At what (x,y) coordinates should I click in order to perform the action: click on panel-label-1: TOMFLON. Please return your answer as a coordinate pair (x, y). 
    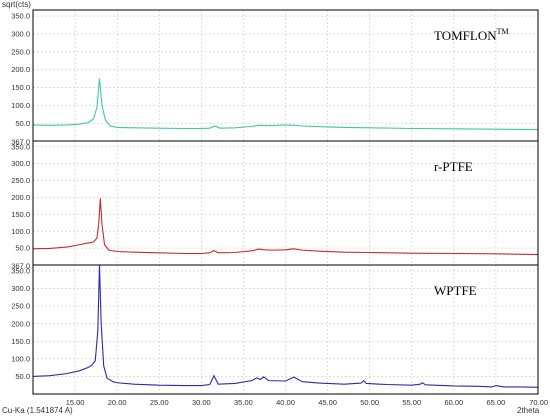
    Looking at the image, I should click on (465, 35).